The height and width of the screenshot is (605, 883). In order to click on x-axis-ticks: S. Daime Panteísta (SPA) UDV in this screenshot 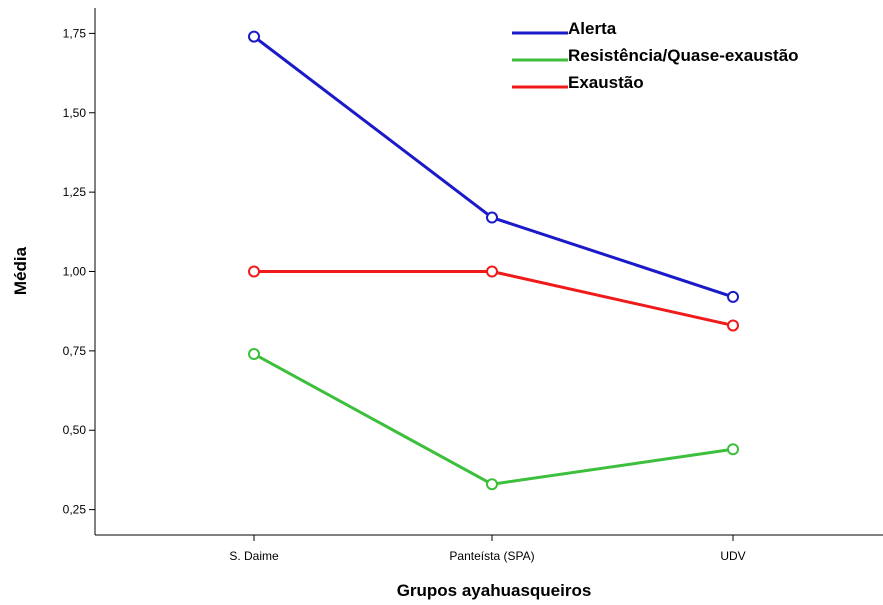, I will do `click(487, 549)`.